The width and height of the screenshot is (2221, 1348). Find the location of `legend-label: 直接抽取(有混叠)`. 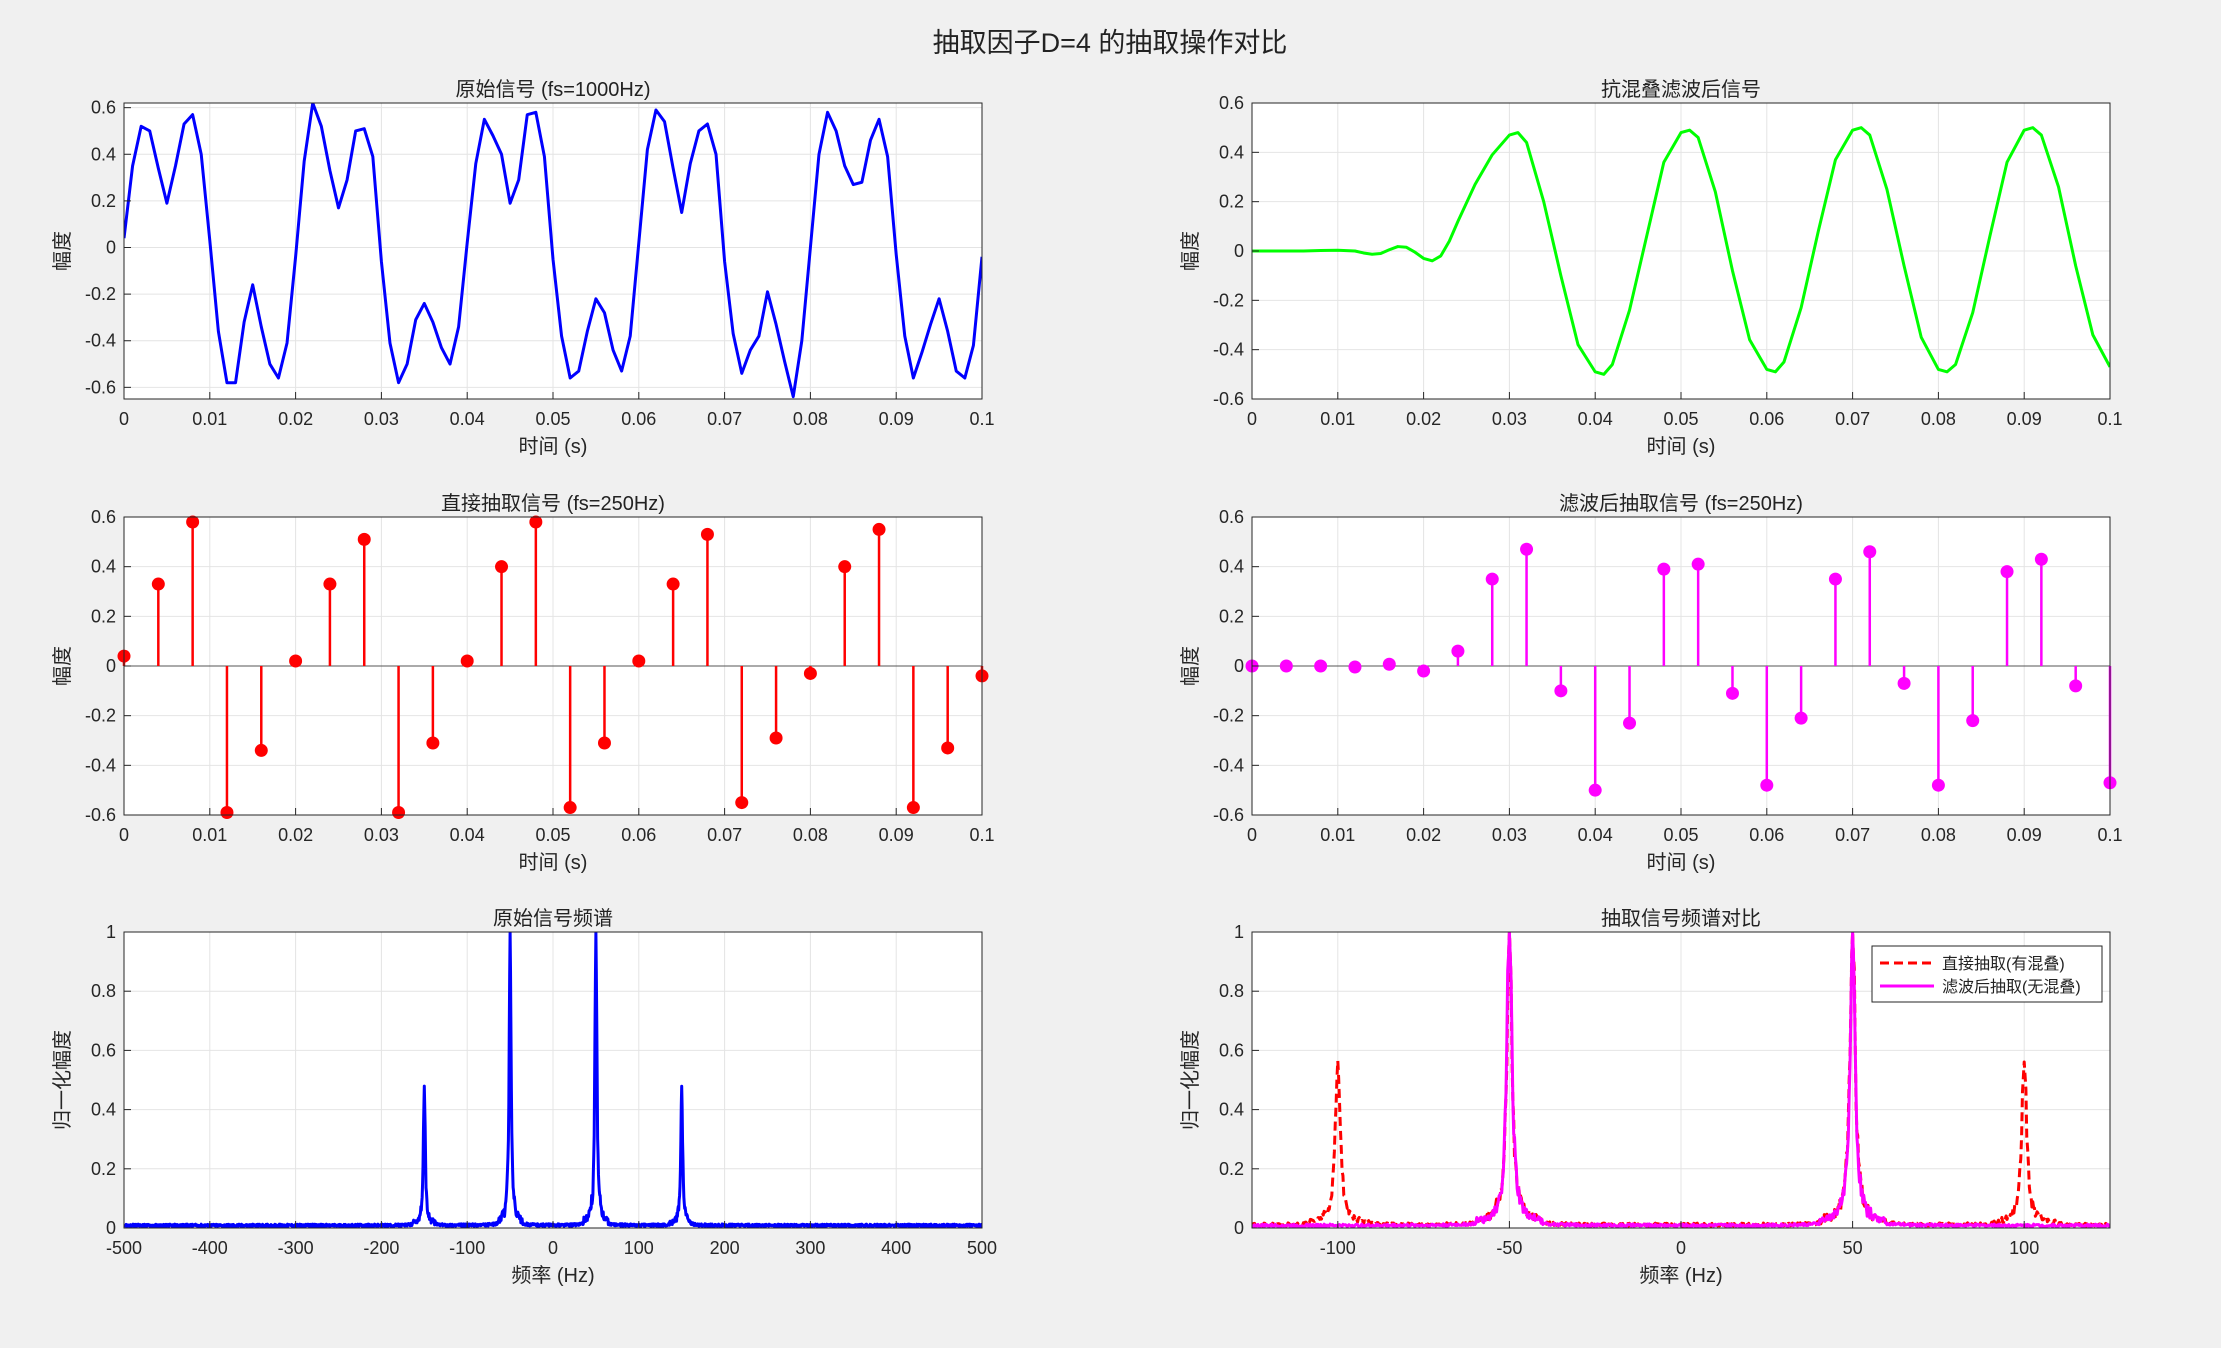

legend-label: 直接抽取(有混叠) is located at coordinates (2003, 964).